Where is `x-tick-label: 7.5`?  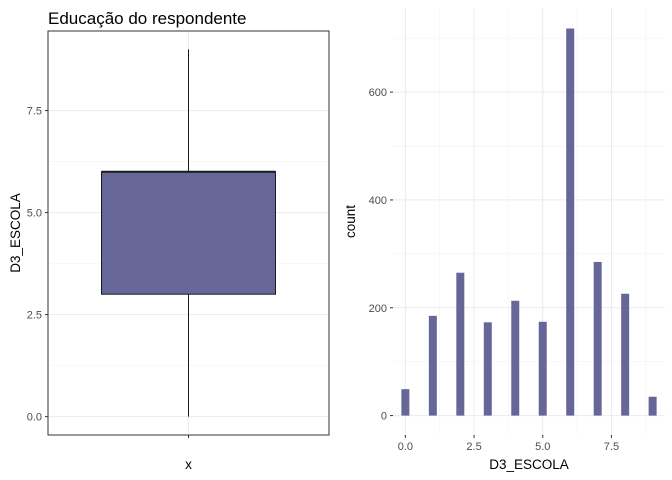
x-tick-label: 7.5 is located at coordinates (611, 447).